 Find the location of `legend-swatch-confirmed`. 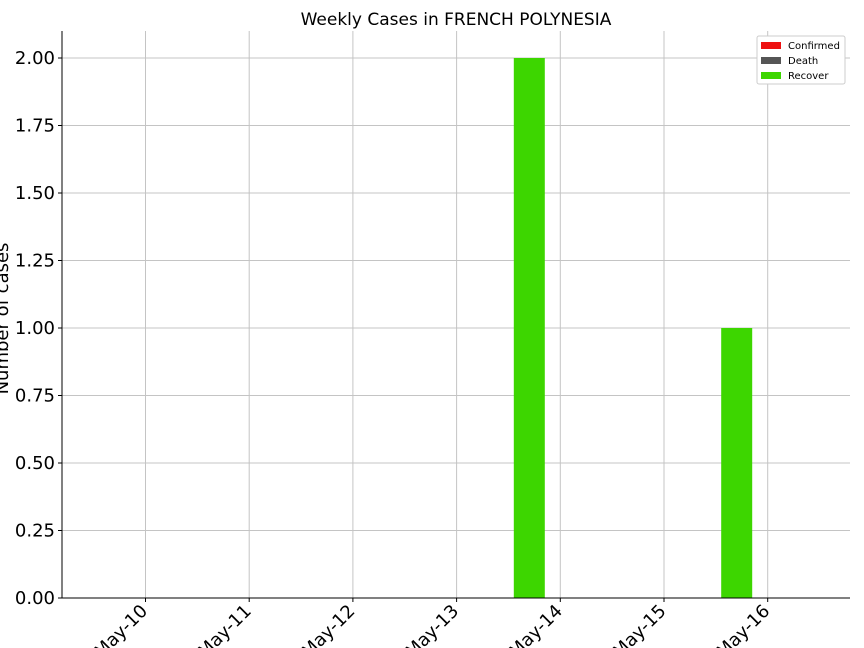

legend-swatch-confirmed is located at coordinates (771, 45).